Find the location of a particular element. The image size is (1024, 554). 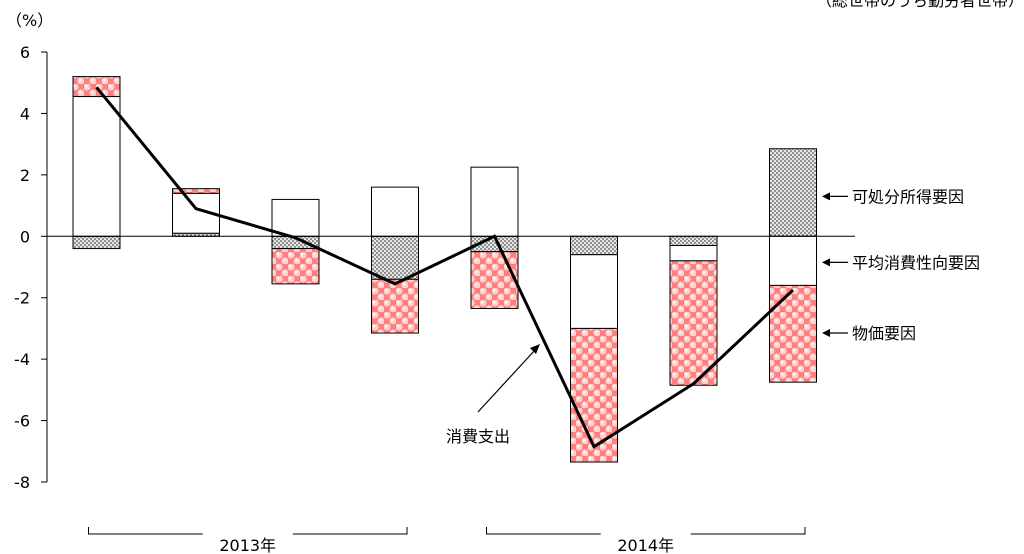

y-tick-label: 2 is located at coordinates (25, 175).